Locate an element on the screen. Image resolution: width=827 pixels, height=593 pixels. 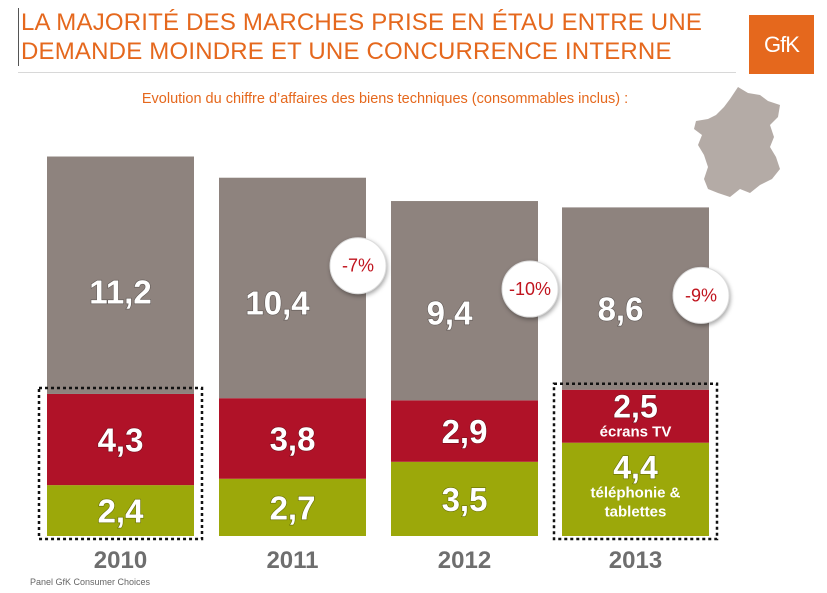
value-label-2012-segment-2: 2,9 is located at coordinates (465, 431).